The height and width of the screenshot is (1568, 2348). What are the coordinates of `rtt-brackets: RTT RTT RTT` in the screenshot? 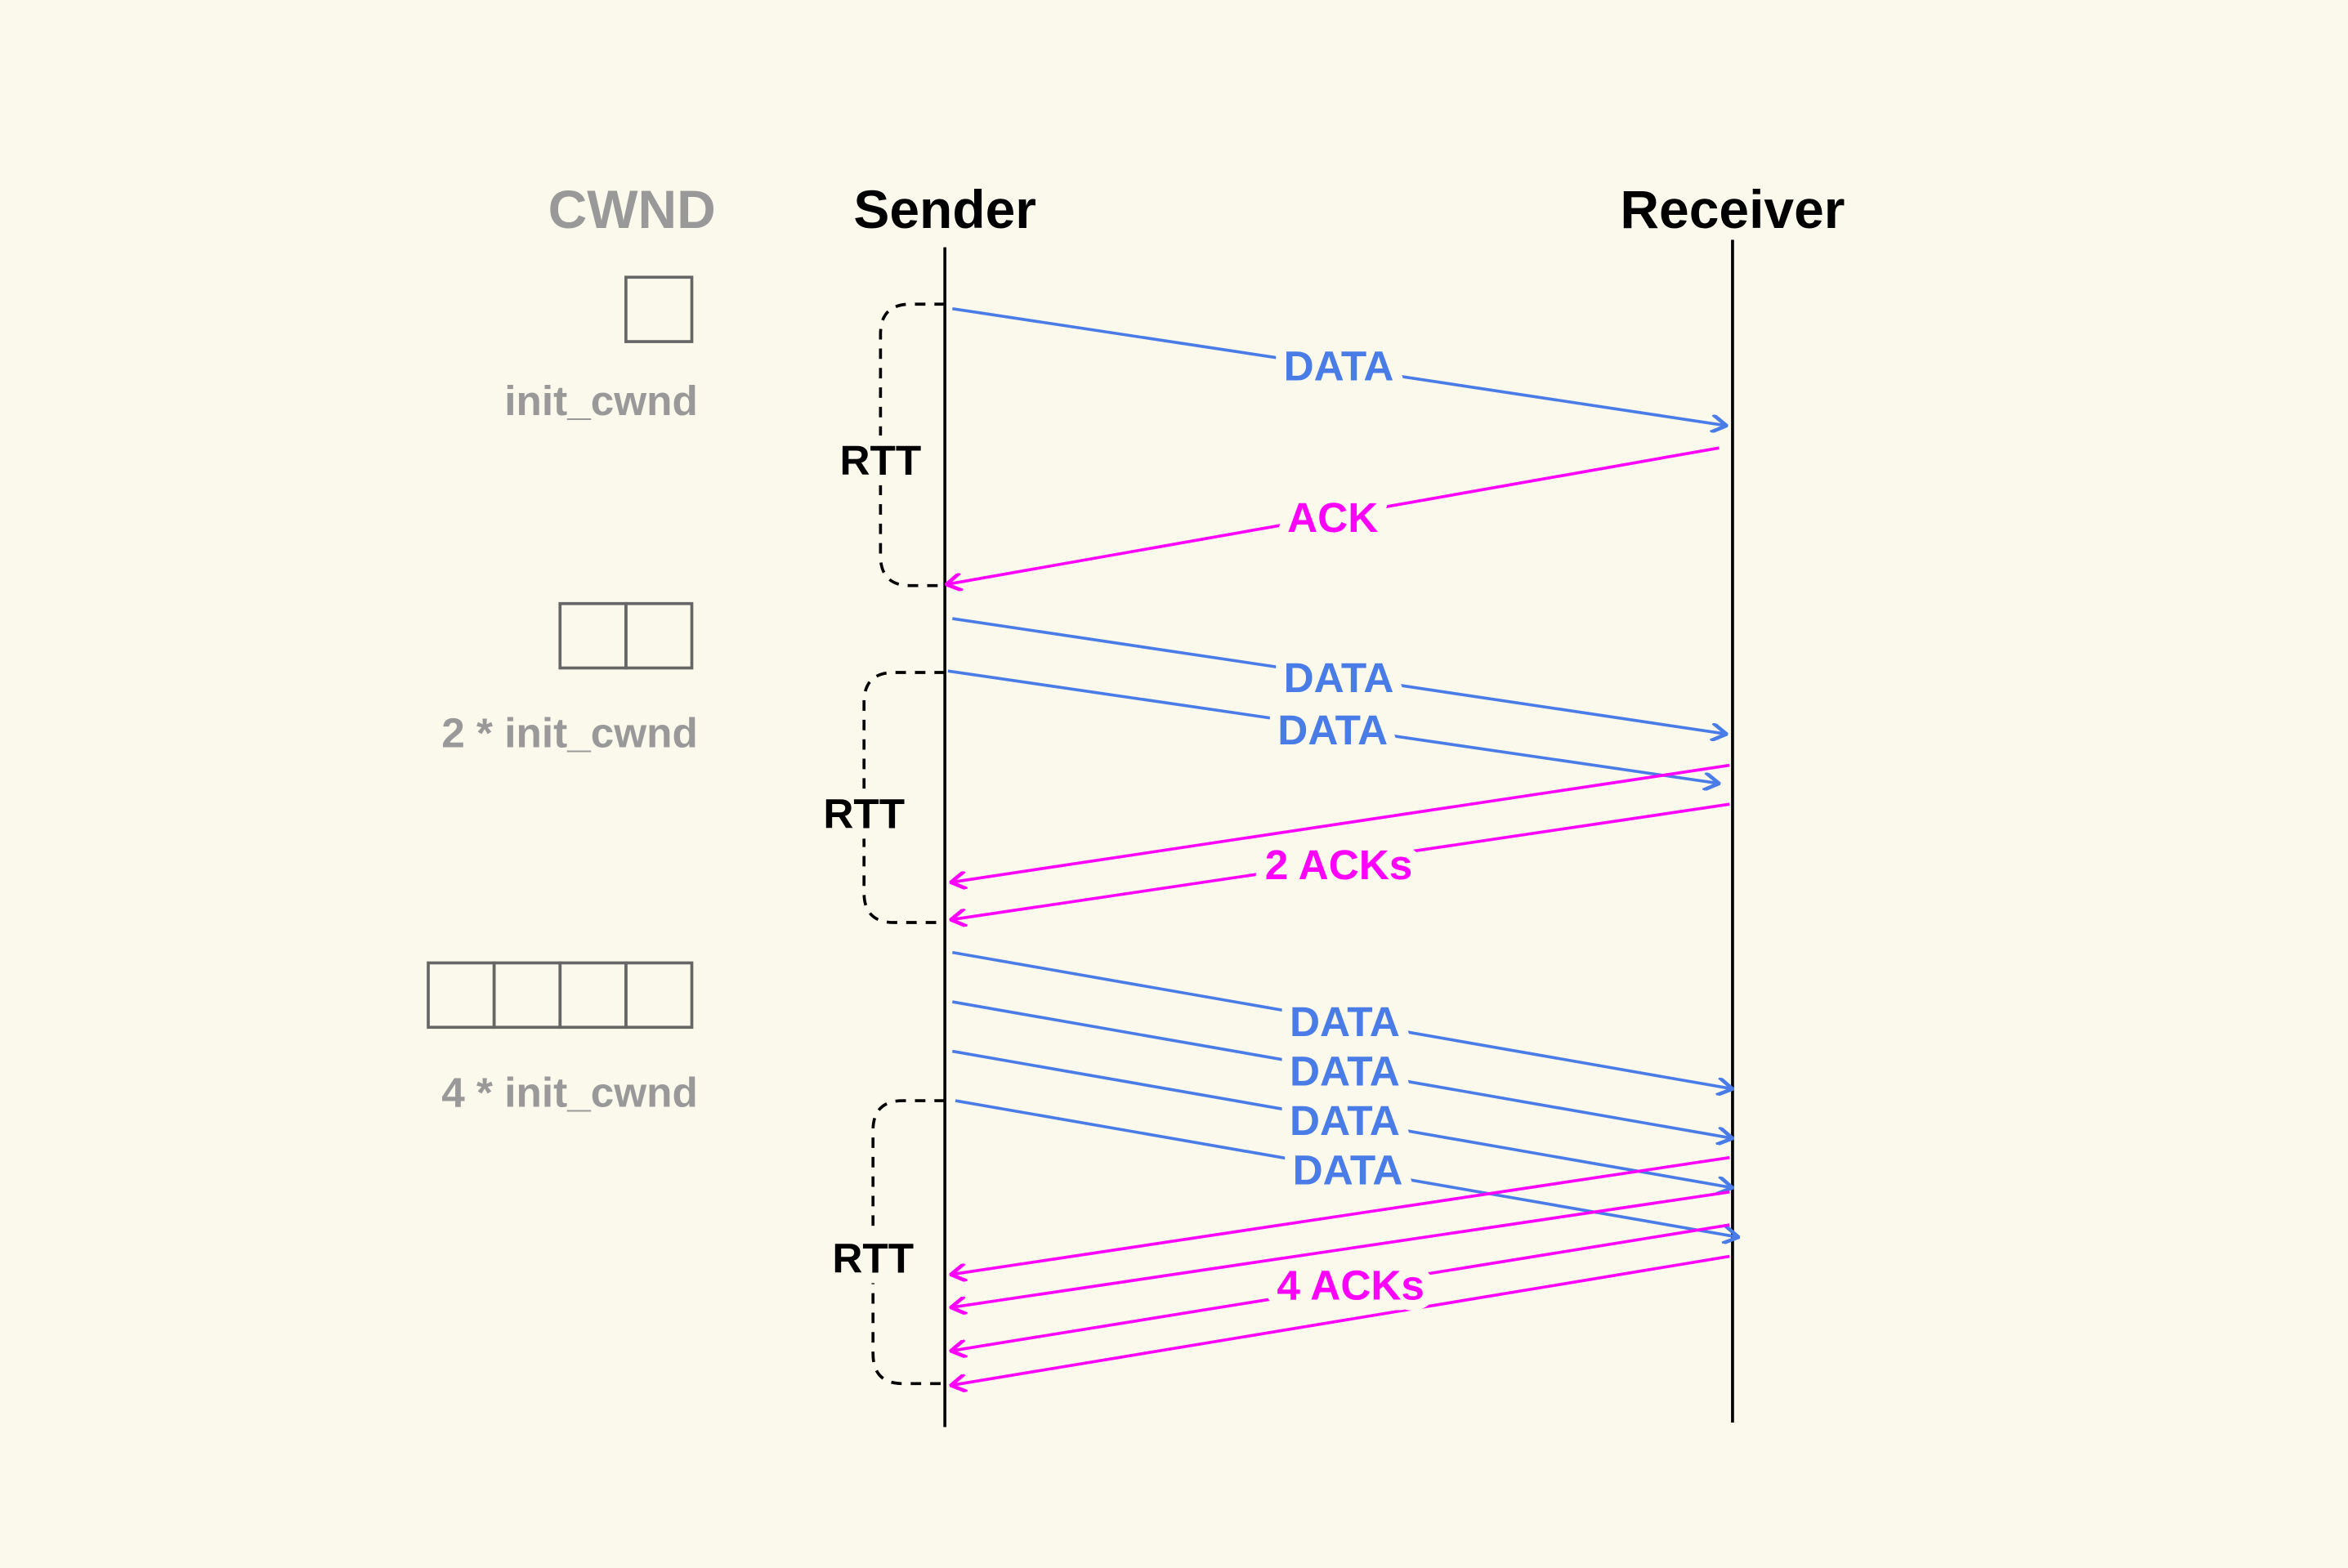 It's located at (879, 844).